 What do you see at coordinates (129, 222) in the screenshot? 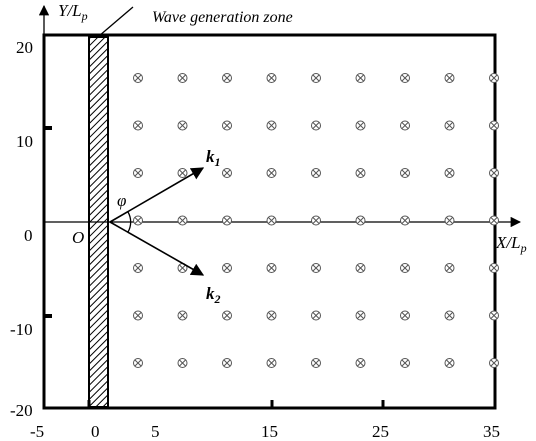
I see `angle-arc` at bounding box center [129, 222].